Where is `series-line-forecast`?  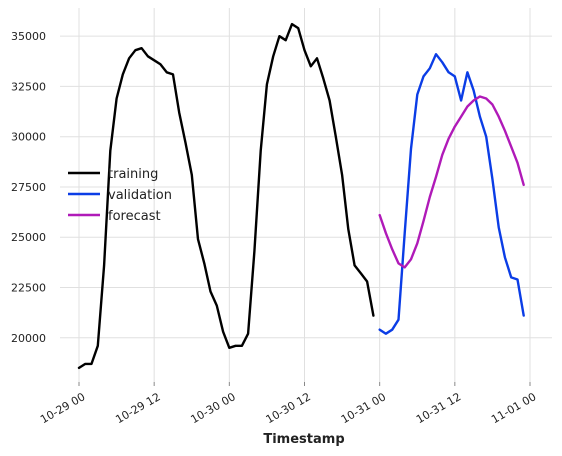 series-line-forecast is located at coordinates (451, 182).